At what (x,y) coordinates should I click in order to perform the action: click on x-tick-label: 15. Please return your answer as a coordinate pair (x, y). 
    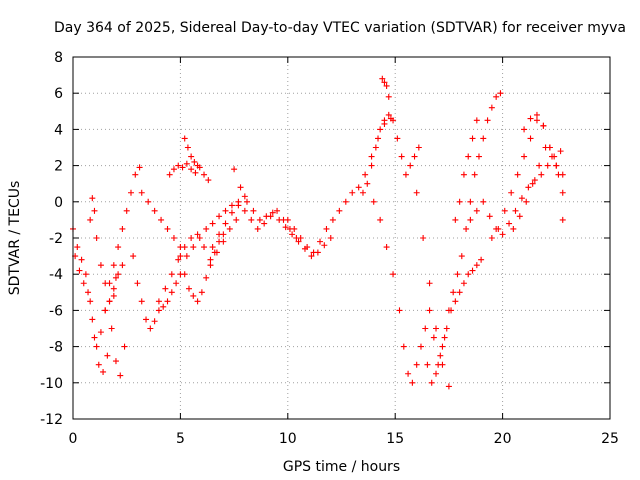
    Looking at the image, I should click on (395, 439).